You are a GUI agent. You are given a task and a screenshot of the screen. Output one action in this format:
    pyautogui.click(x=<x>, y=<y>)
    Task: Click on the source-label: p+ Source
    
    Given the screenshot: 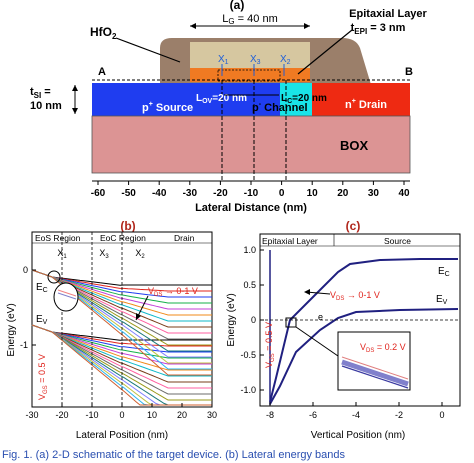 What is the action you would take?
    pyautogui.click(x=167, y=107)
    